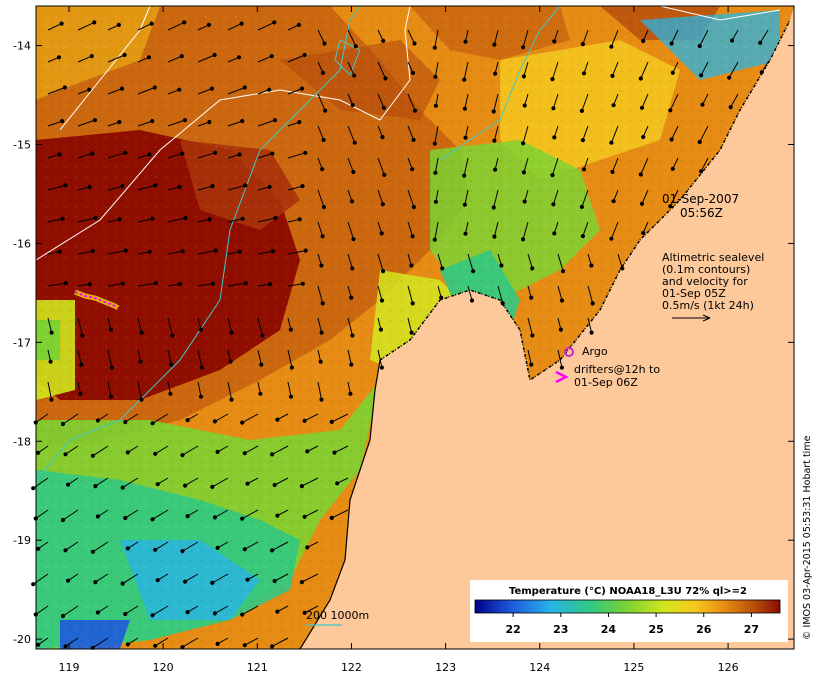 Image resolution: width=820 pixels, height=680 pixels. Describe the element at coordinates (708, 305) in the screenshot. I see `altimetry-line-5: 0.5m/s (1kt 24h)` at that location.